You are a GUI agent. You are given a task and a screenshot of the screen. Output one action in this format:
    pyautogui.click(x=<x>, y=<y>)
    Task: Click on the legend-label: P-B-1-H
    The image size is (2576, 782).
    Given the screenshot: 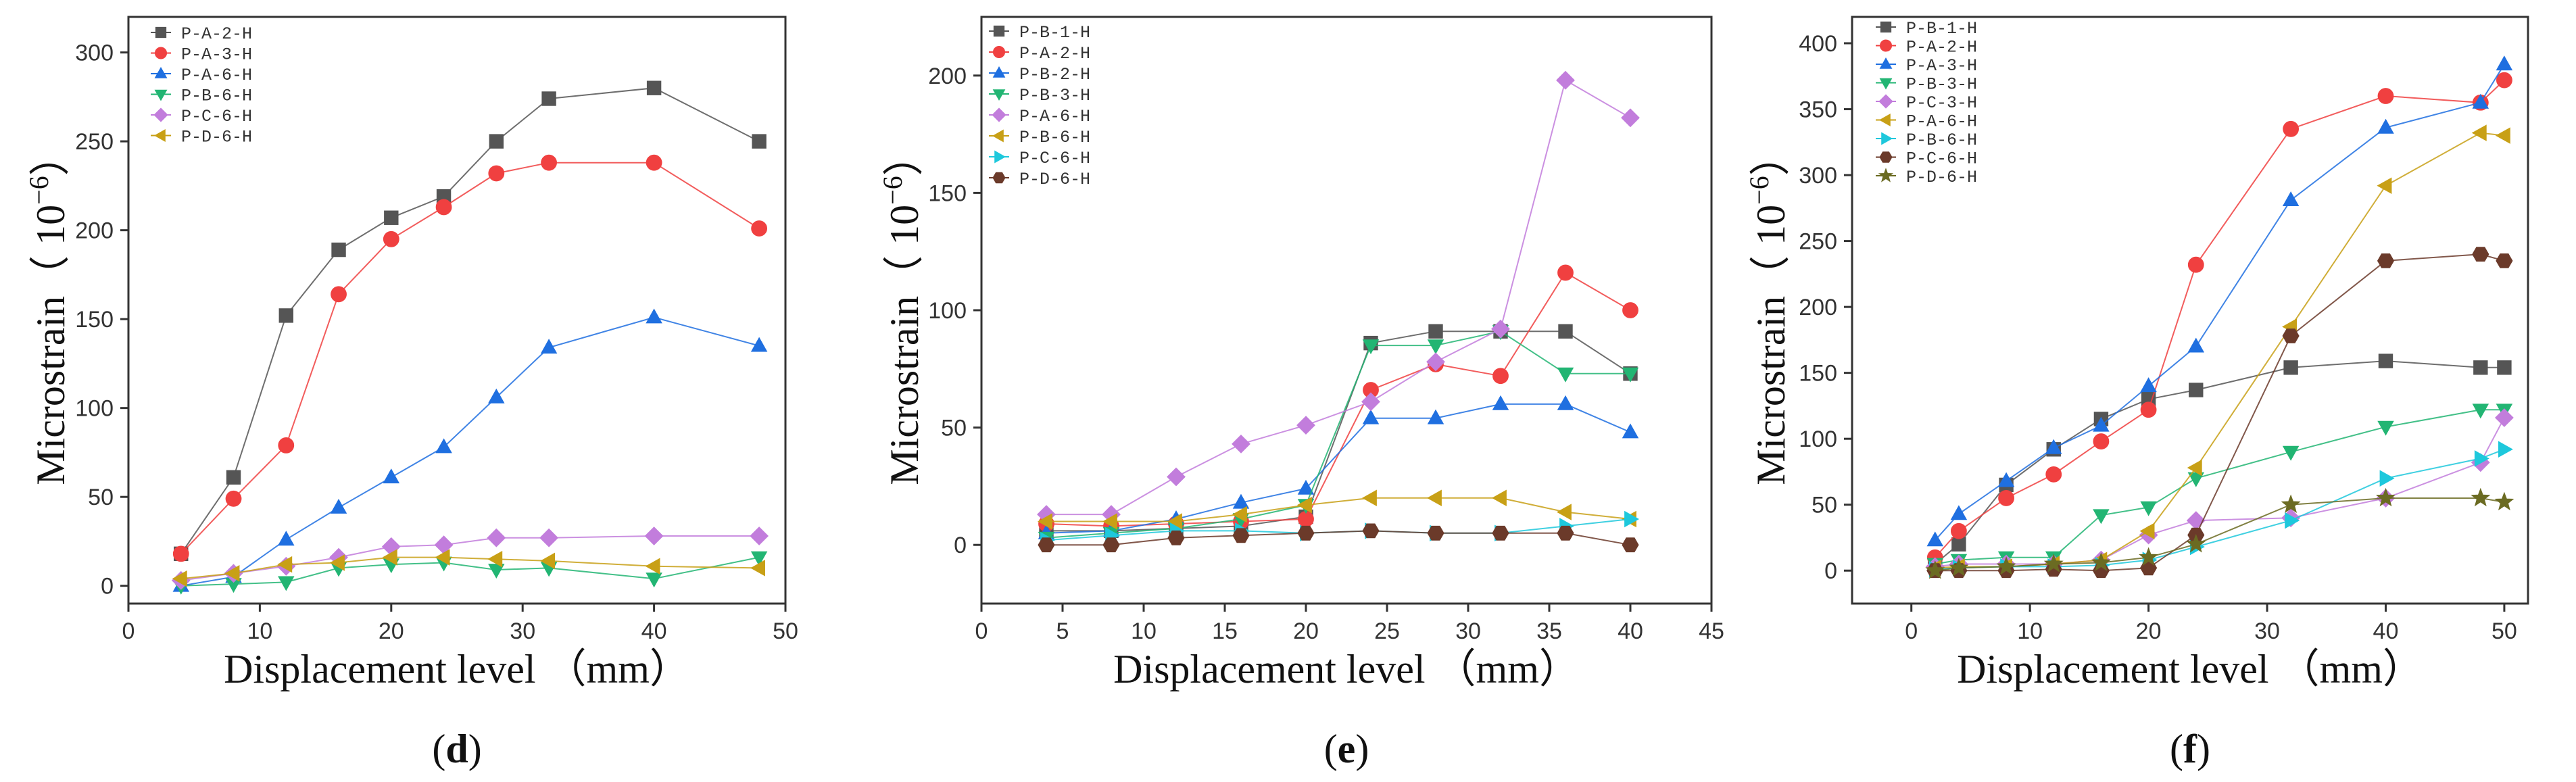 What is the action you would take?
    pyautogui.click(x=1941, y=29)
    